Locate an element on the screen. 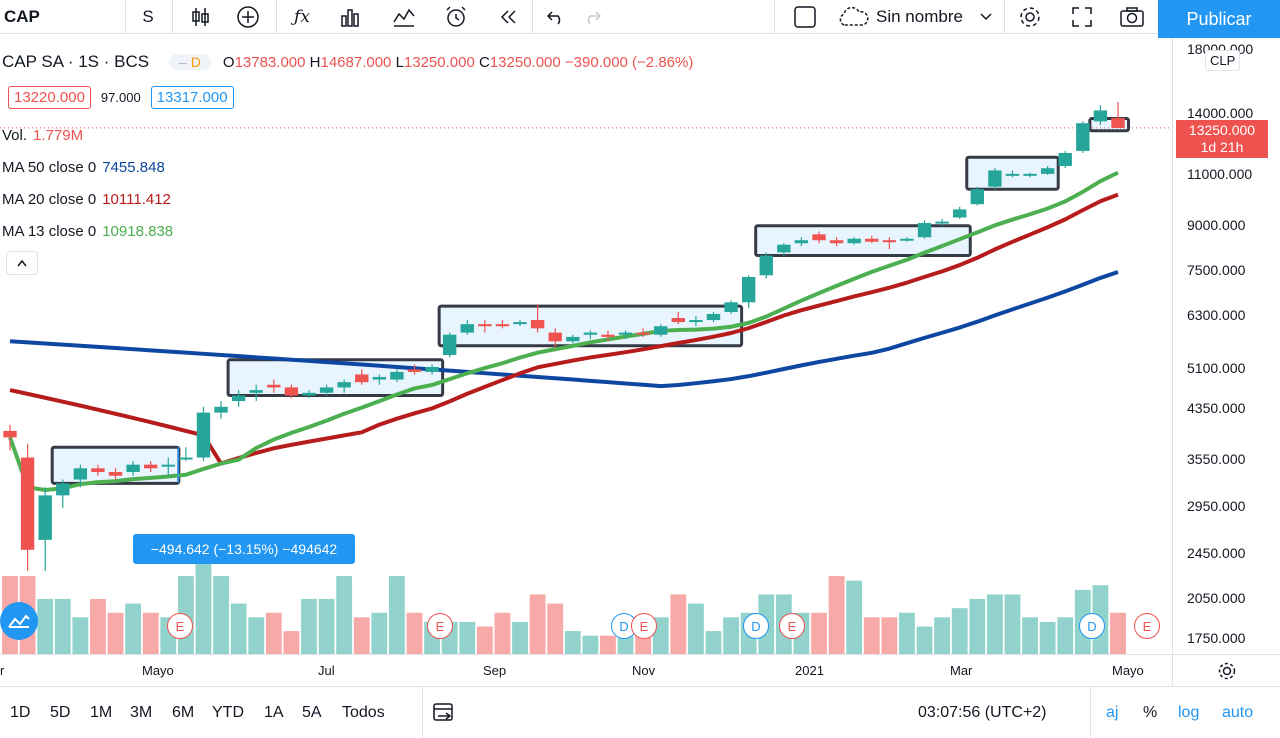  time-tick-label: Nov is located at coordinates (644, 670).